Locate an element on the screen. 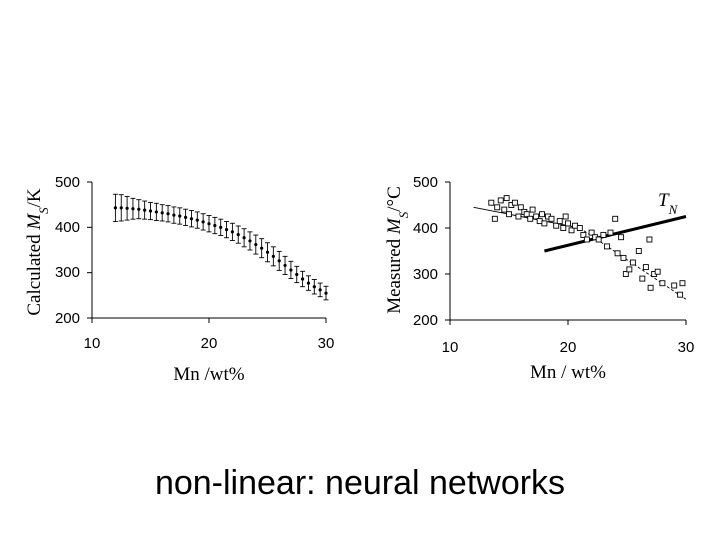 This screenshot has width=720, height=540. right-y-title-subscript: S is located at coordinates (403, 214).